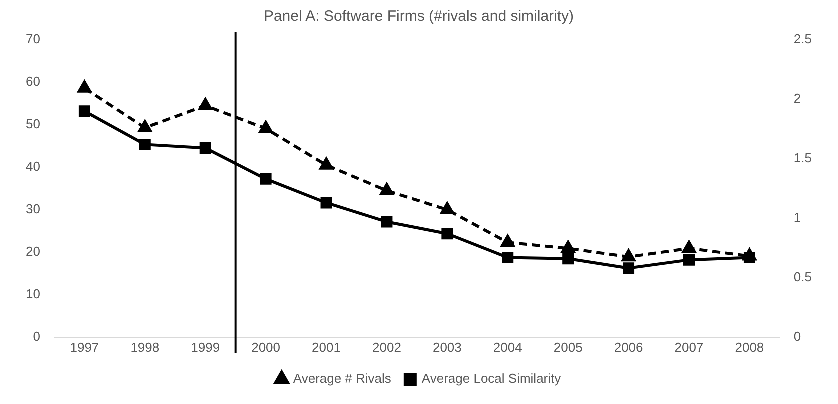 Image resolution: width=838 pixels, height=404 pixels. Describe the element at coordinates (629, 347) in the screenshot. I see `x-tick-label: 2006` at that location.